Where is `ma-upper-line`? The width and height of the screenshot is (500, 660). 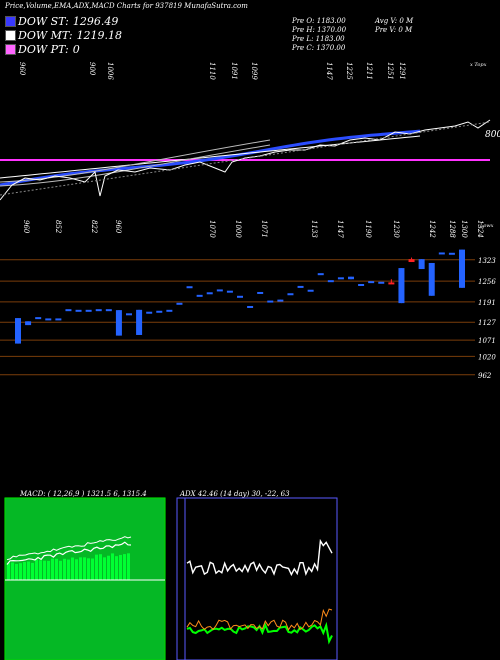 ma-upper-line is located at coordinates (135, 161).